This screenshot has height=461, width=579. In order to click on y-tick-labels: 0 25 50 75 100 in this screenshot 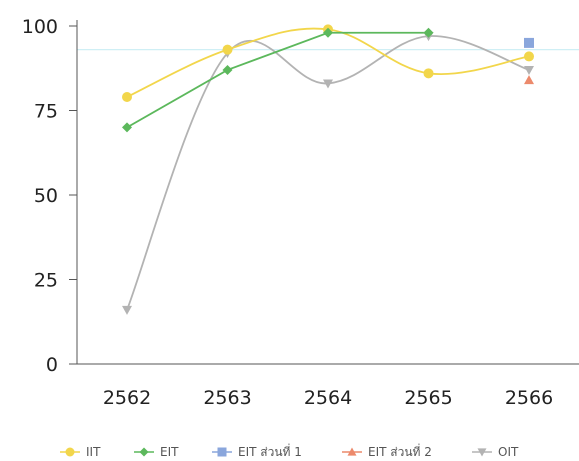, I will do `click(40, 196)`.